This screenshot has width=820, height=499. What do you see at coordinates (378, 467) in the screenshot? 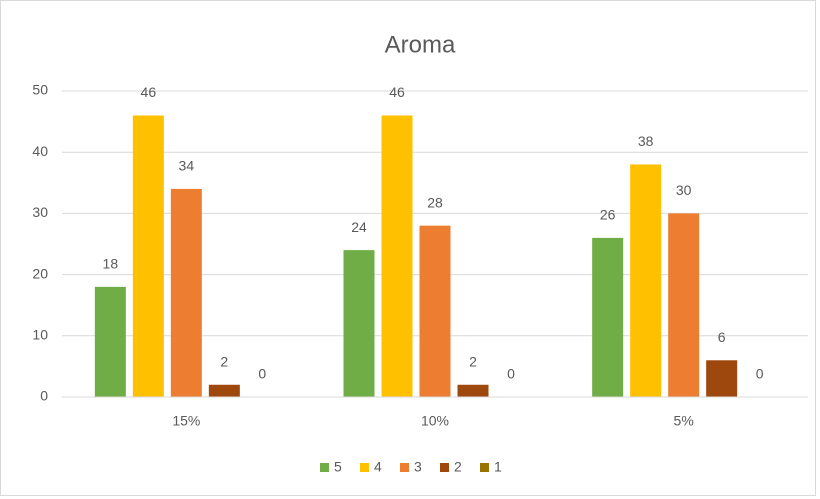
I see `legend-label: 4` at bounding box center [378, 467].